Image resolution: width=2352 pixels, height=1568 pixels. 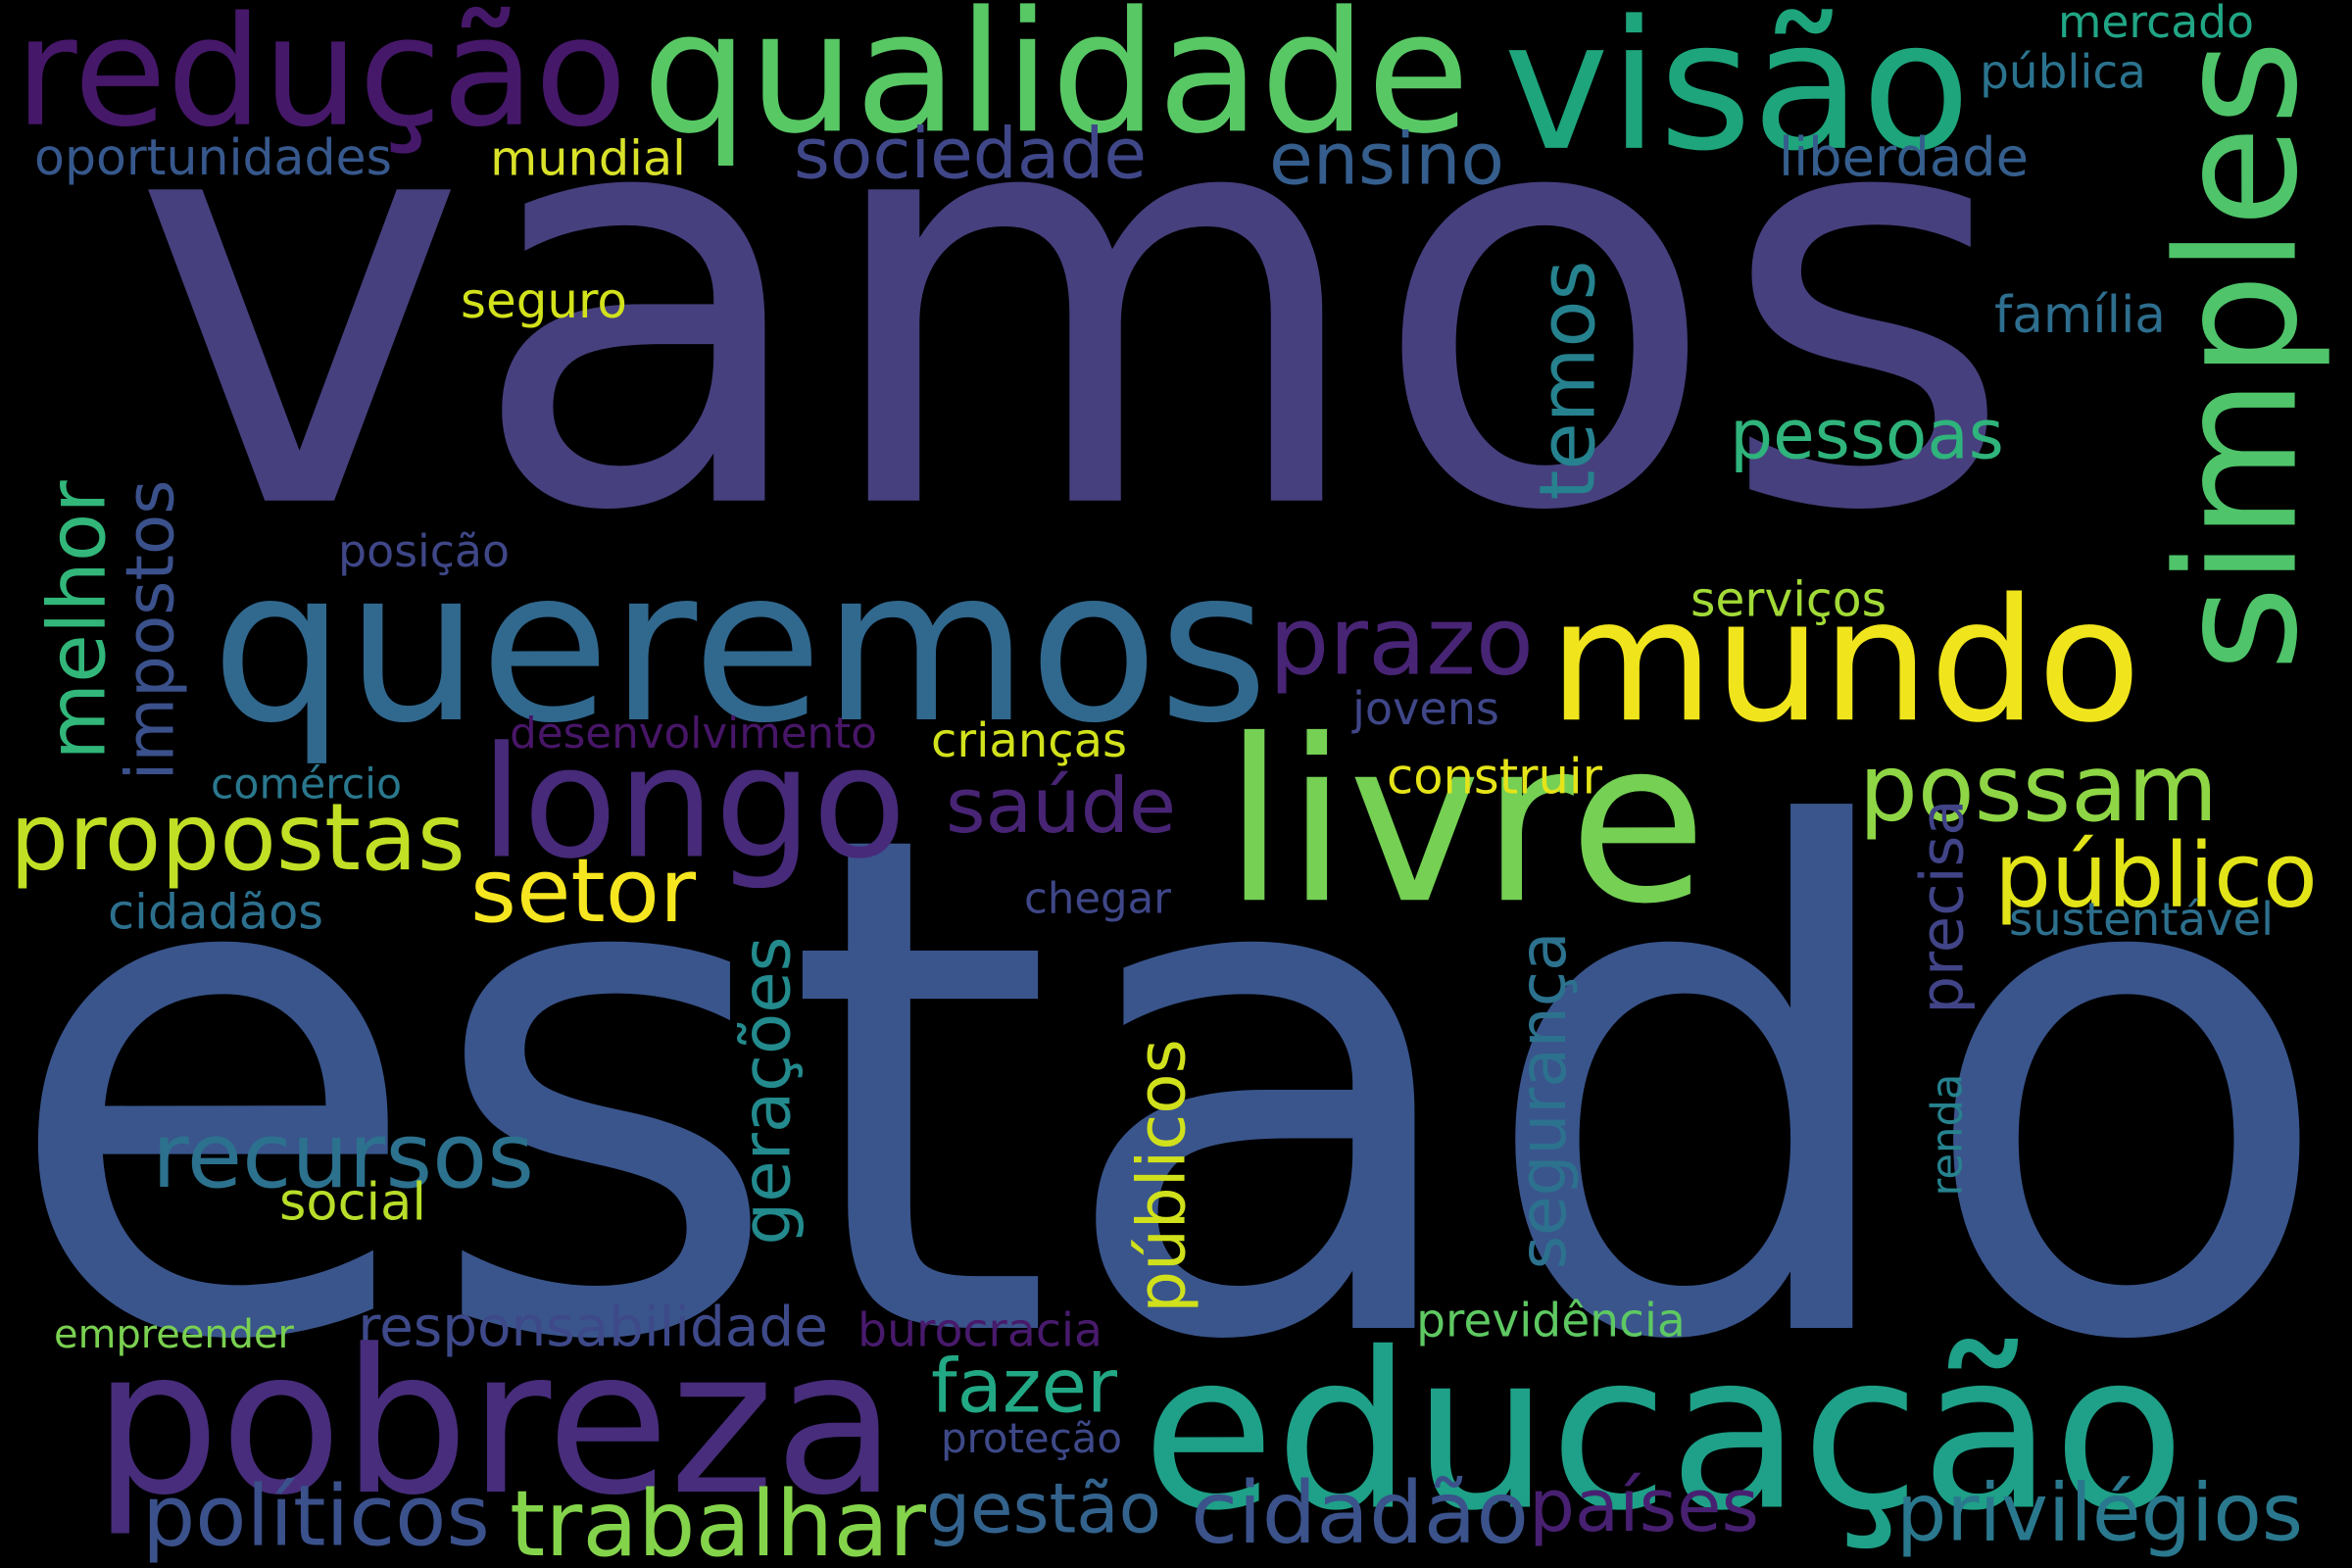 I want to click on word-cidadaos: cidadãos, so click(x=215, y=911).